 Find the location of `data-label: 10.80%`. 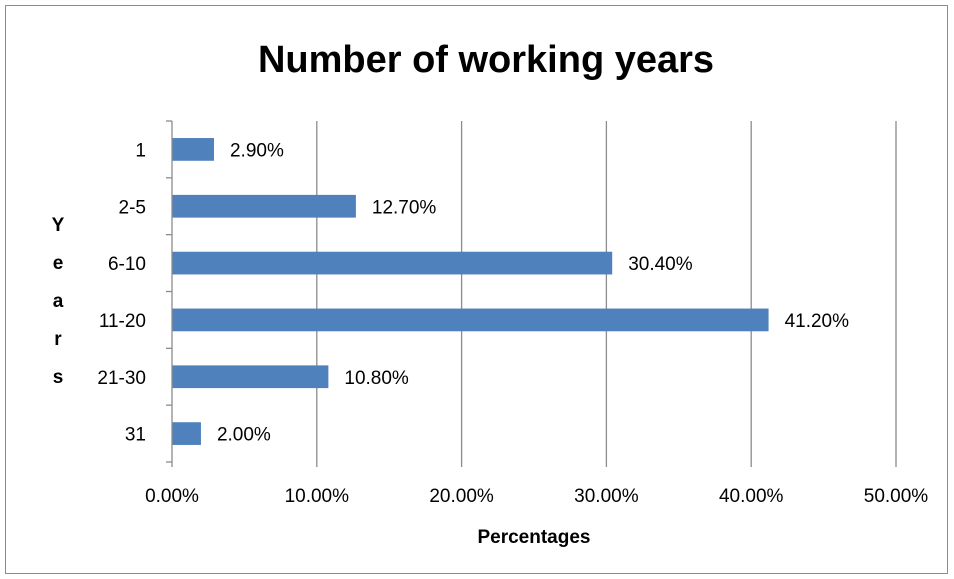

data-label: 10.80% is located at coordinates (376, 378).